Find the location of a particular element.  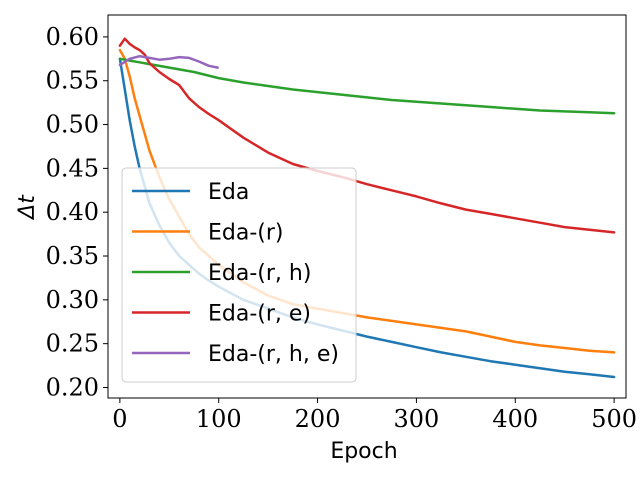

x-axis-title: Epoch is located at coordinates (363, 451).